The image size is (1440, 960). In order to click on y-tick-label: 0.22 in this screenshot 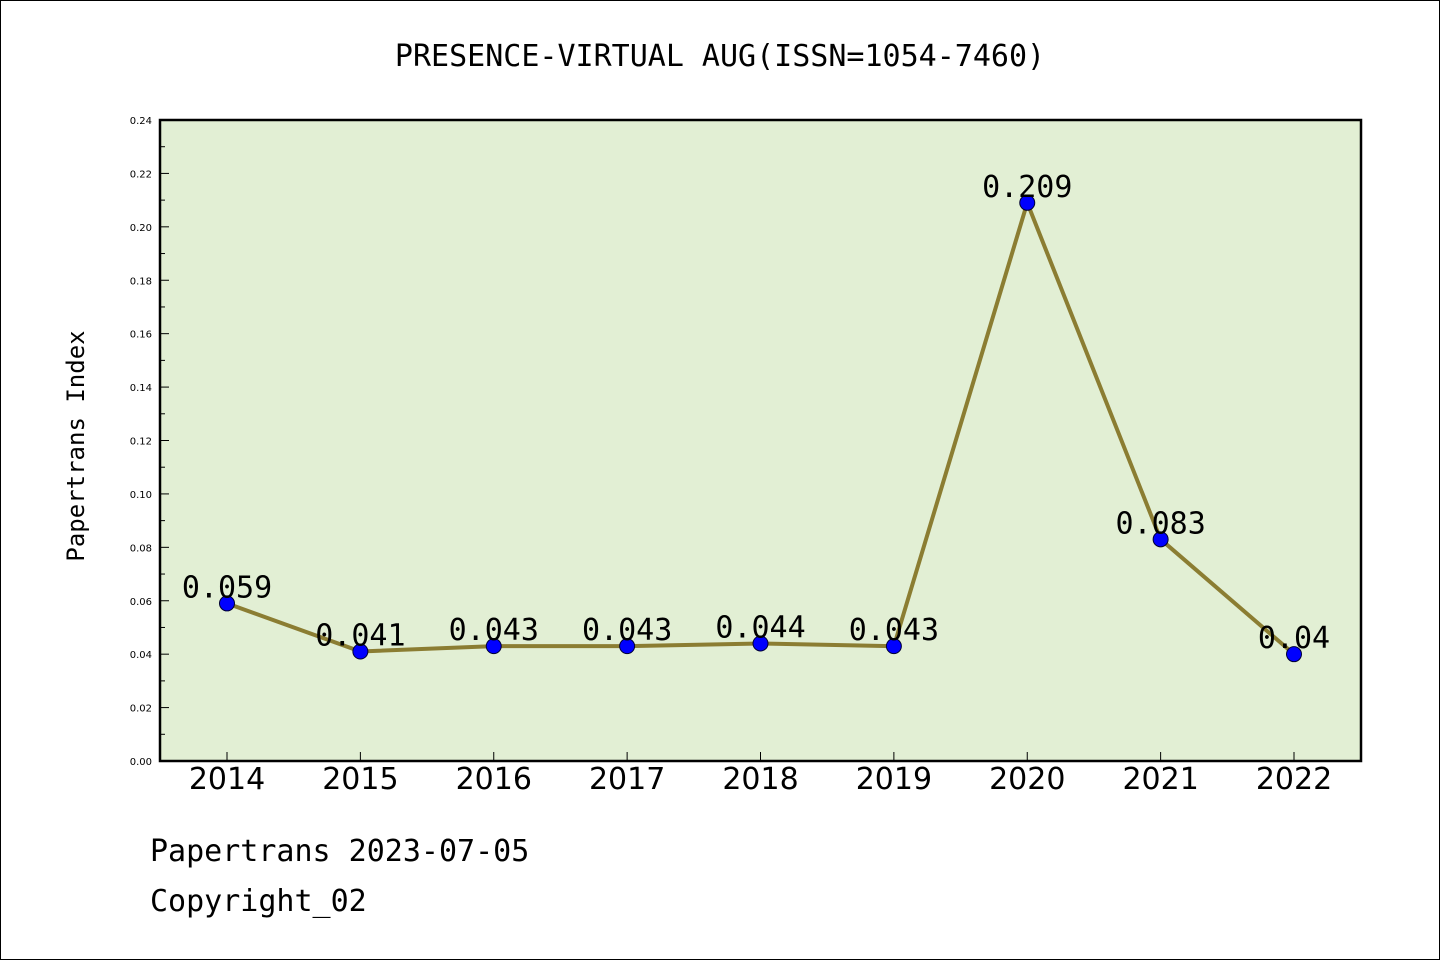, I will do `click(141, 174)`.